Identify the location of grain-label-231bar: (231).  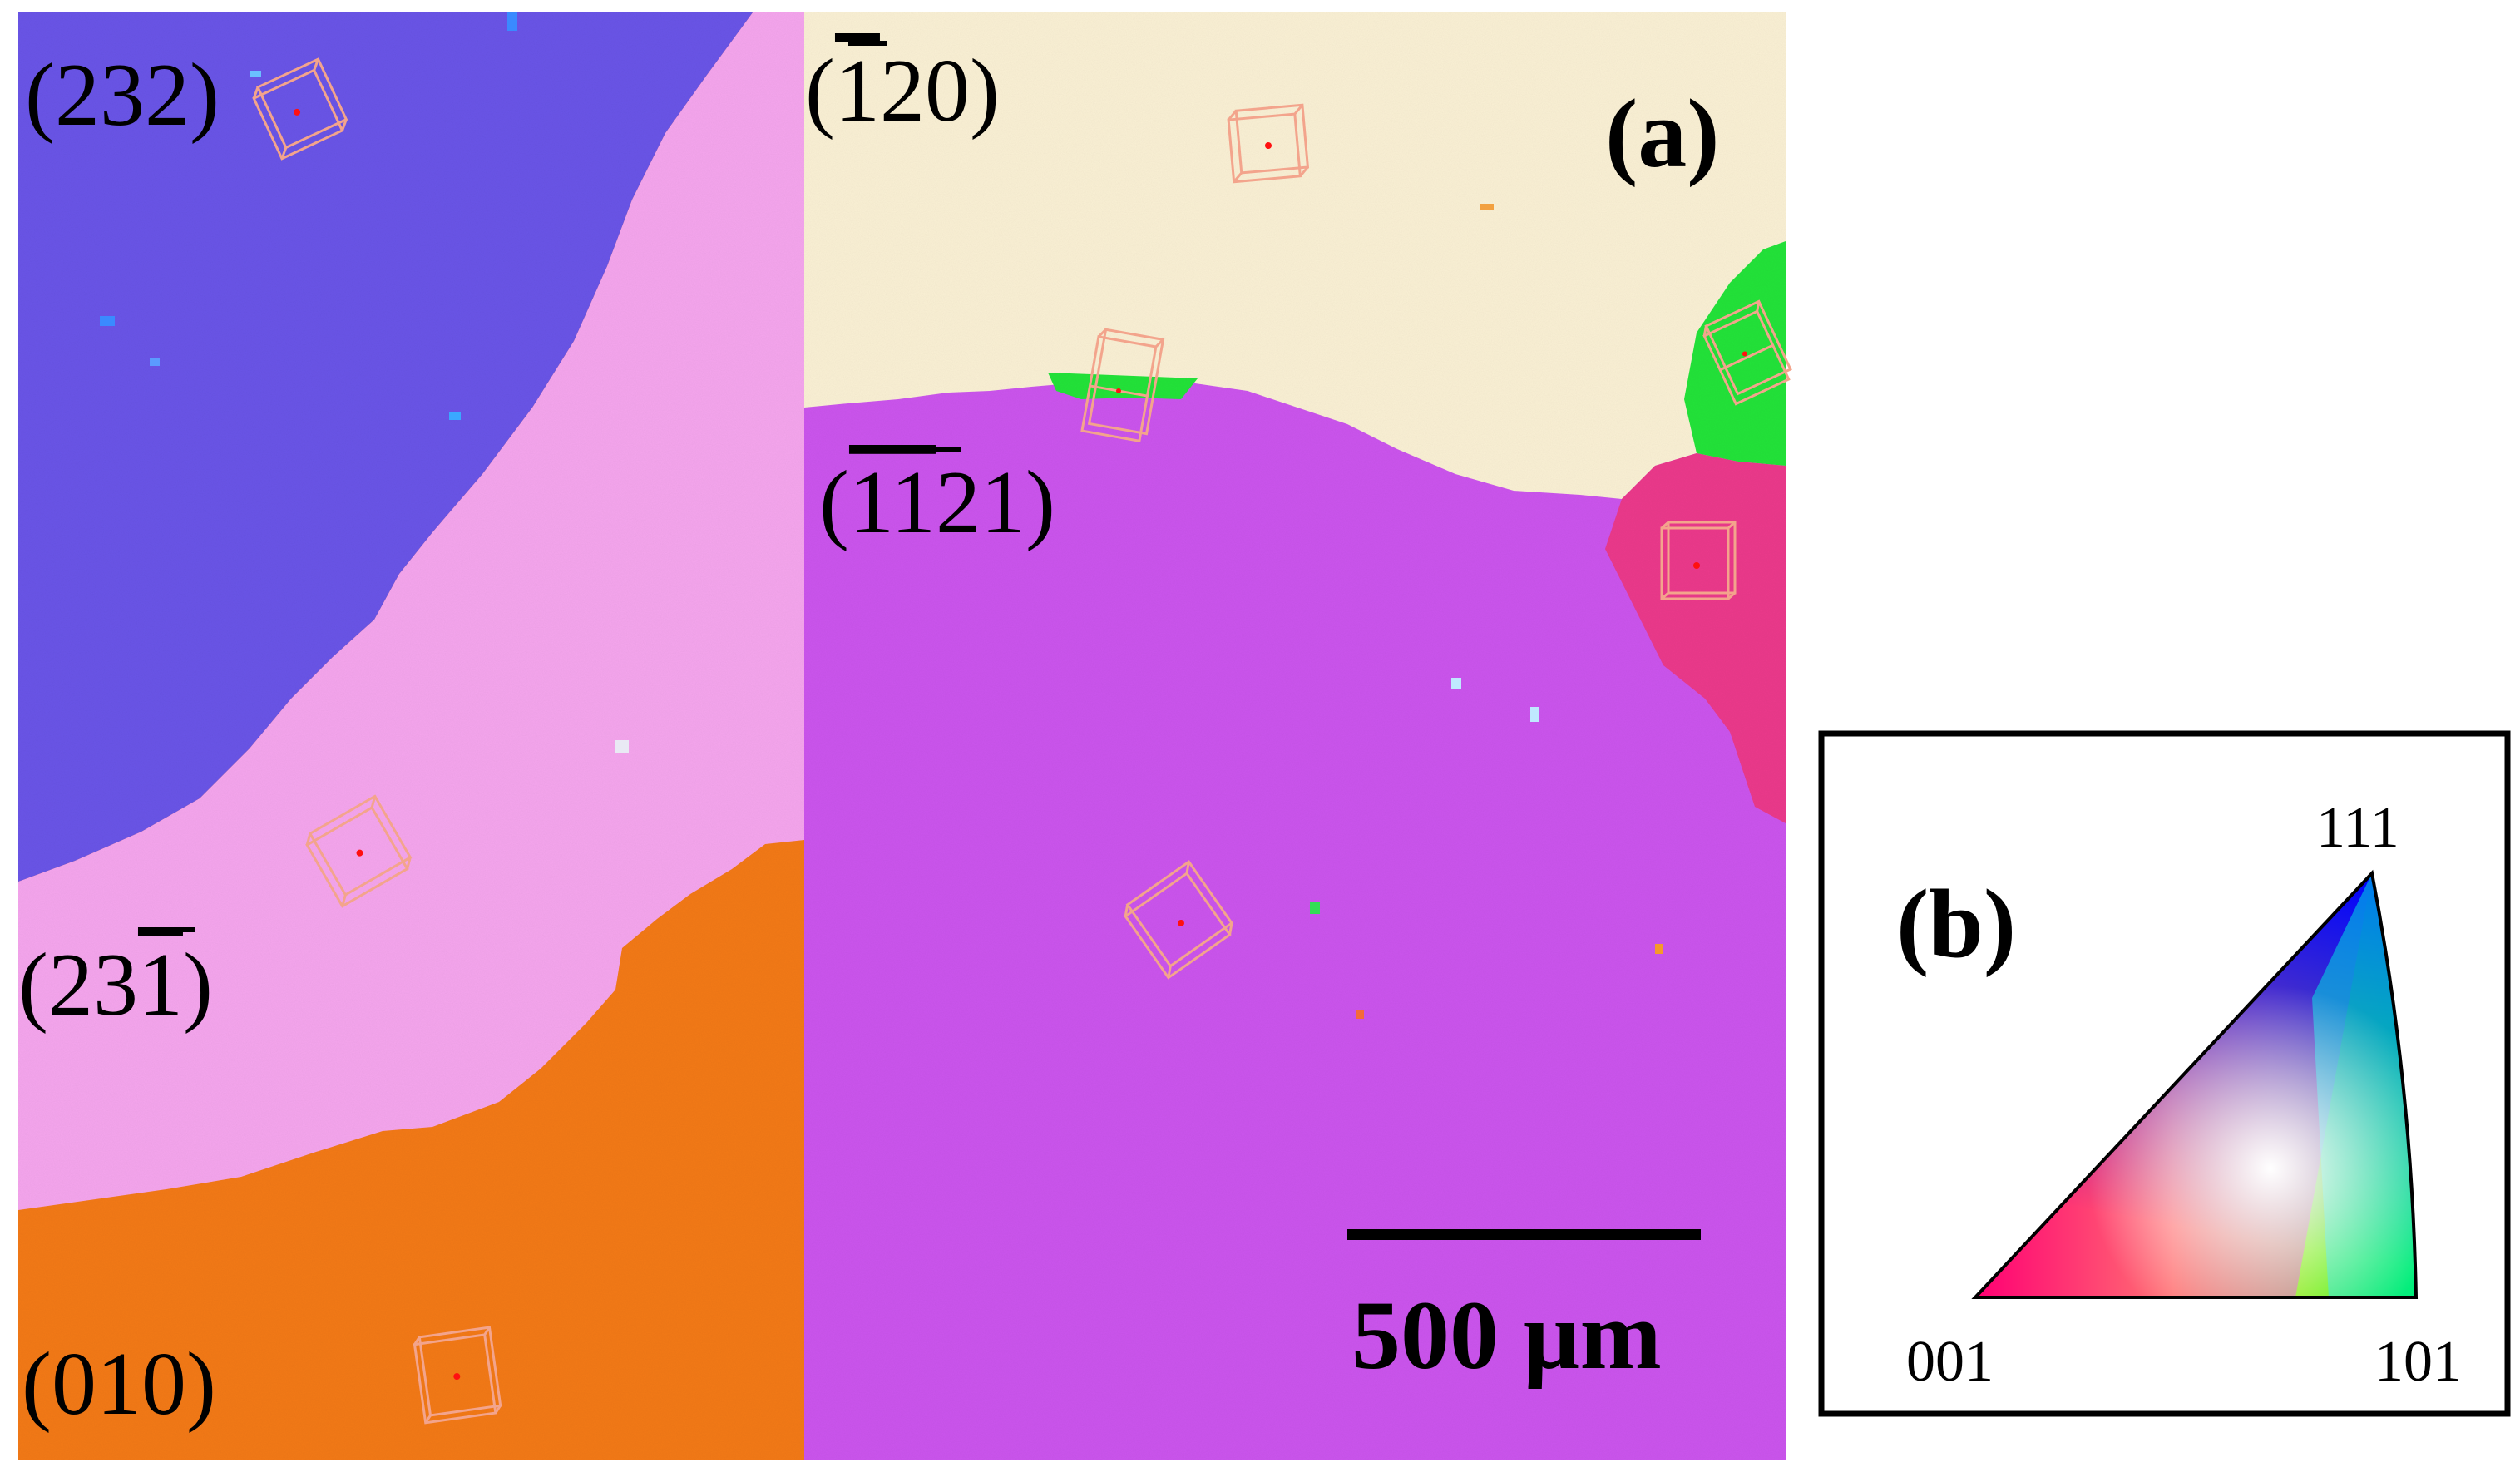
(115, 985).